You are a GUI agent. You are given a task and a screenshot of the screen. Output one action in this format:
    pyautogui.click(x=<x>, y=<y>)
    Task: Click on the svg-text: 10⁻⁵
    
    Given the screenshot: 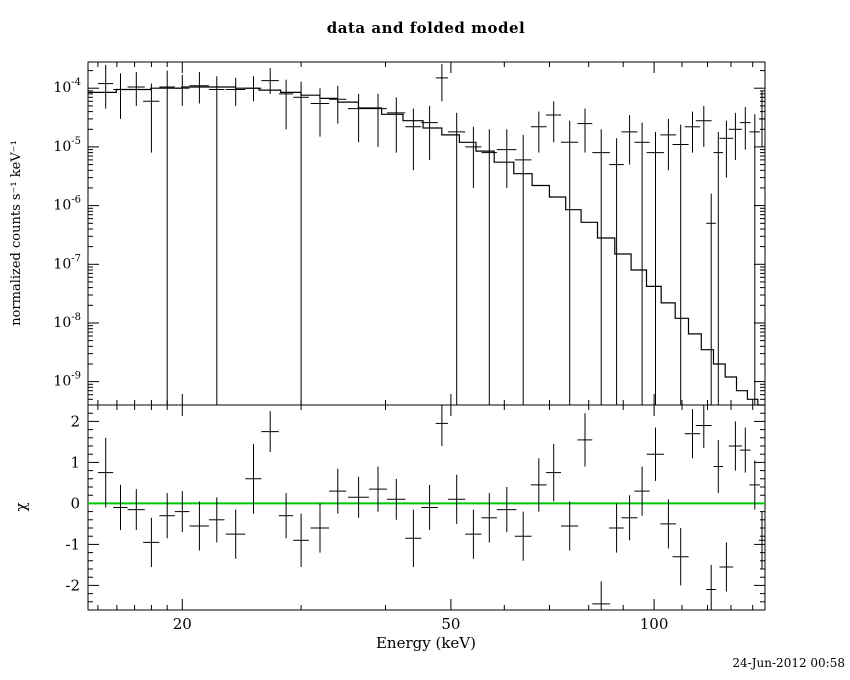 What is the action you would take?
    pyautogui.click(x=67, y=145)
    